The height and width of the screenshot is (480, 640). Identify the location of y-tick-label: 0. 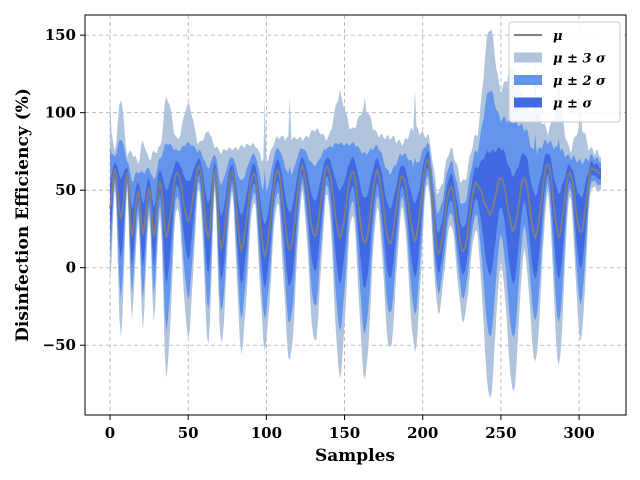
(71, 268).